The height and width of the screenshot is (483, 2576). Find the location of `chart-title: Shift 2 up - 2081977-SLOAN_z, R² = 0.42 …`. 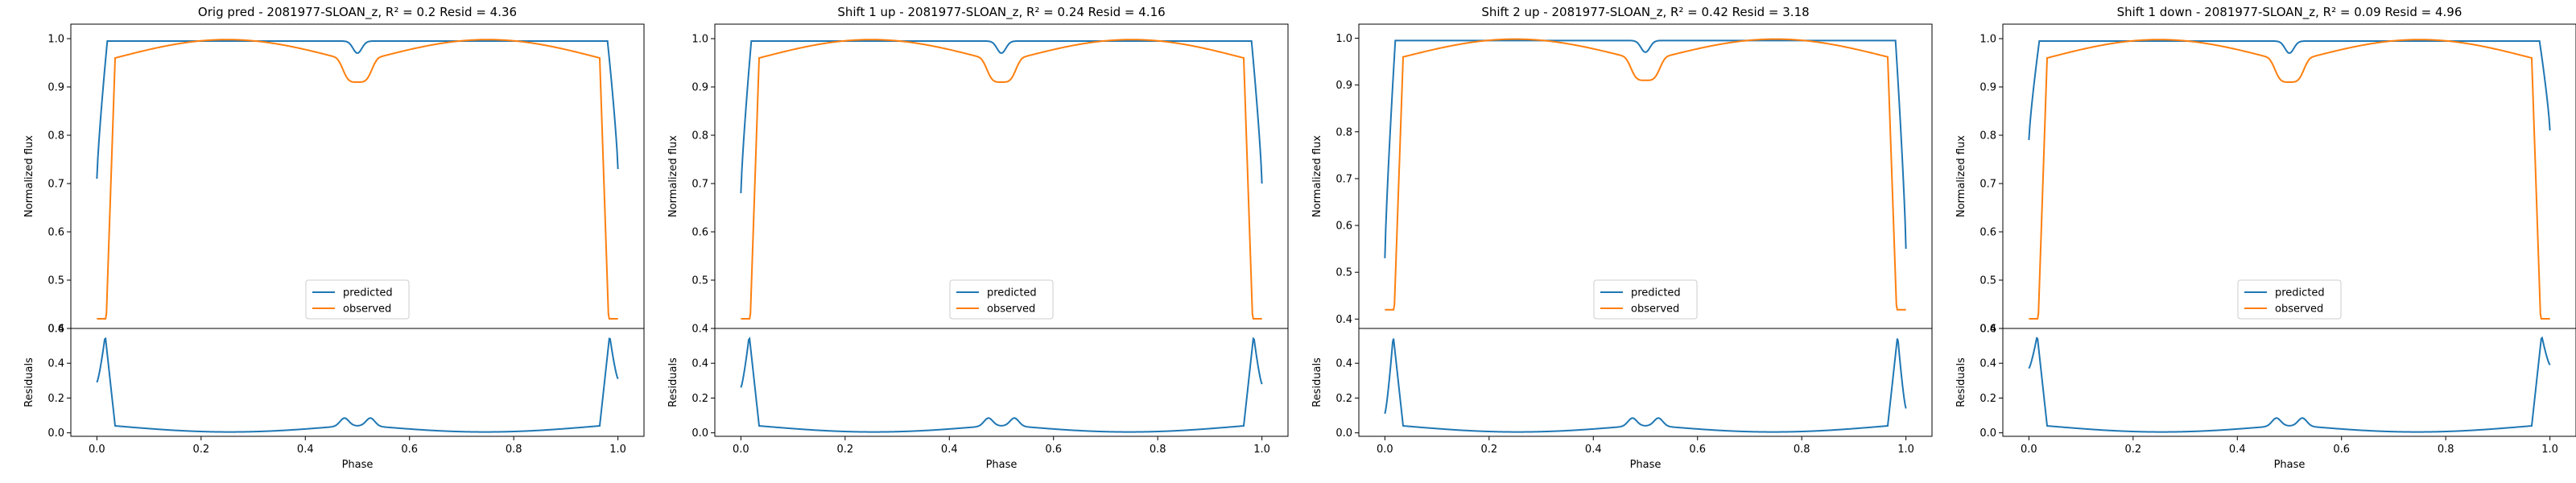

chart-title: Shift 2 up - 2081977-SLOAN_z, R² = 0.42 … is located at coordinates (1645, 12).